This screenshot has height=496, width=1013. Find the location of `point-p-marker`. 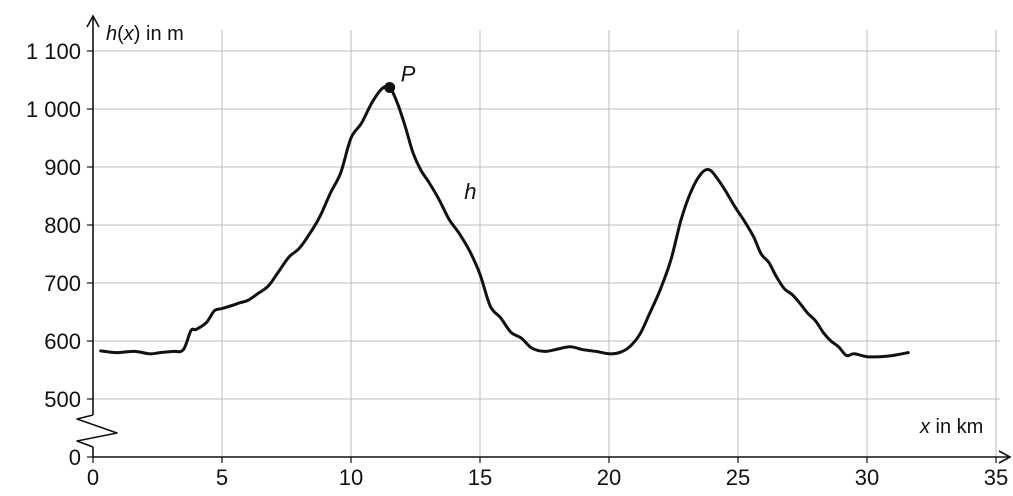

point-p-marker is located at coordinates (390, 88).